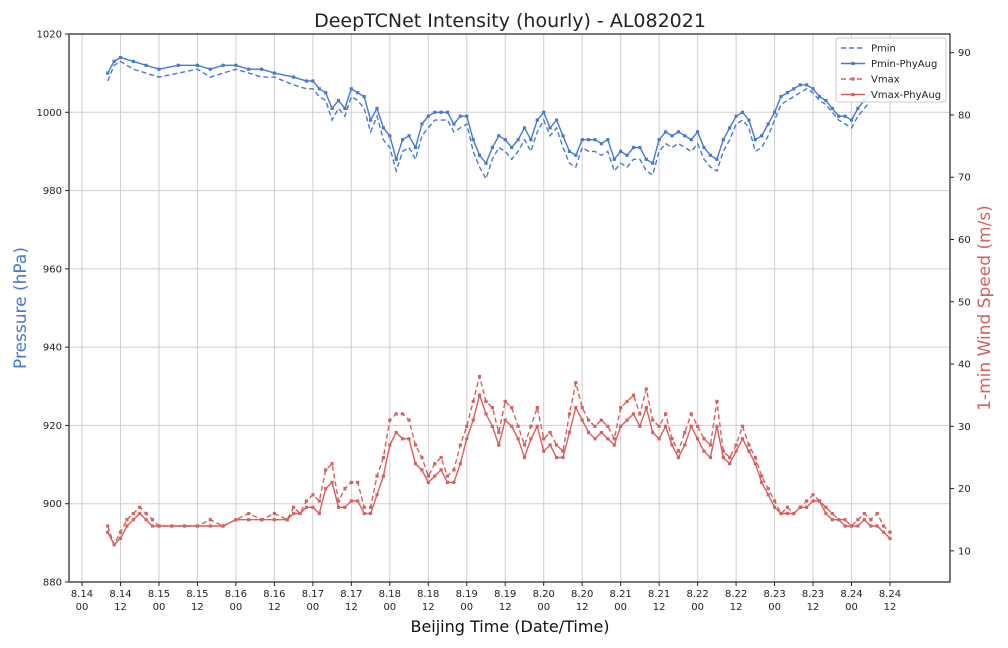 The image size is (1008, 648). What do you see at coordinates (964, 365) in the screenshot?
I see `y-right-tick-label: 40` at bounding box center [964, 365].